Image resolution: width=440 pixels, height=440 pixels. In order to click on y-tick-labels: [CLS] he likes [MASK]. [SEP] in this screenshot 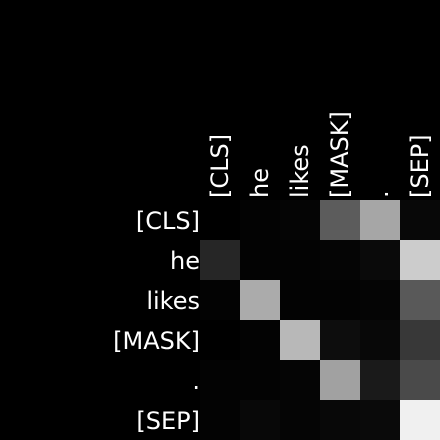, I will do `click(156, 321)`.